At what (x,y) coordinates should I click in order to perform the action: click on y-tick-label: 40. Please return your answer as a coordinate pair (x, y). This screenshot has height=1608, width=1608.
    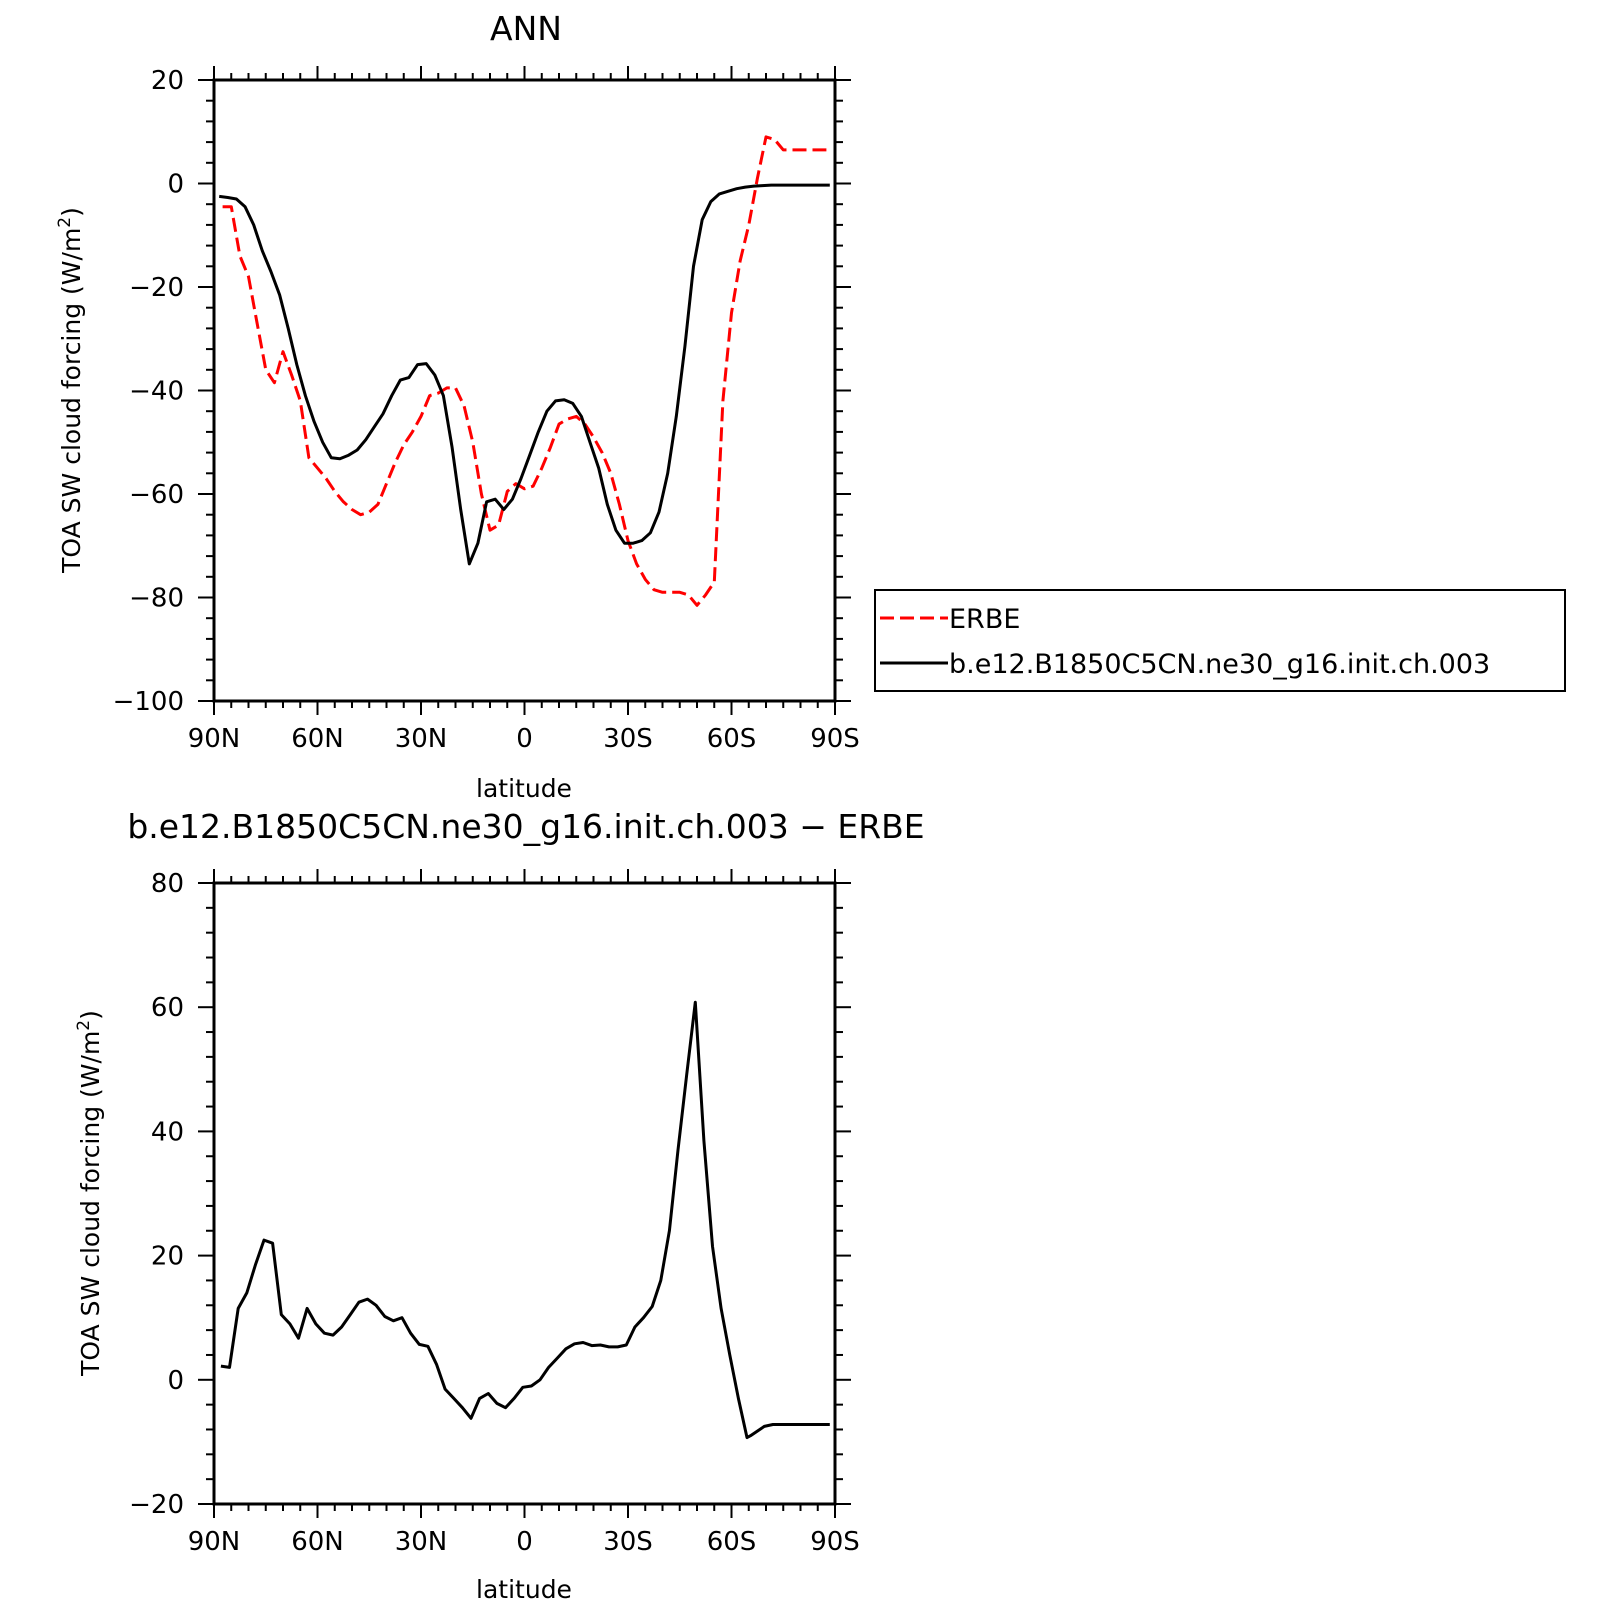
    Looking at the image, I should click on (167, 1132).